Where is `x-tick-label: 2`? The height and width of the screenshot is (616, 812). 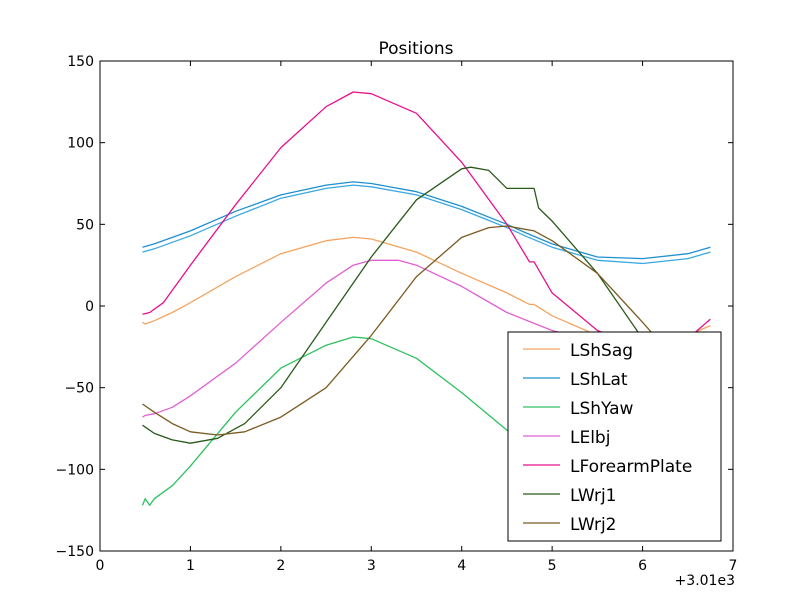 x-tick-label: 2 is located at coordinates (280, 566).